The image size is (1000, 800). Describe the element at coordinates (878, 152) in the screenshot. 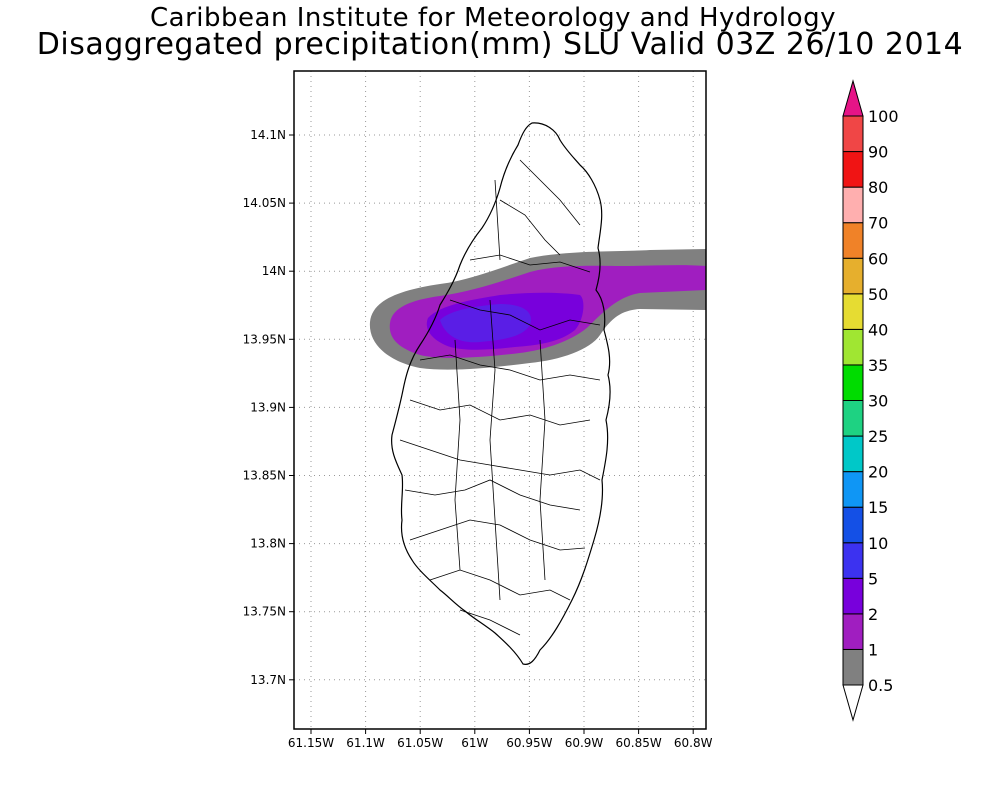

I see `colorbar-label: 90` at that location.